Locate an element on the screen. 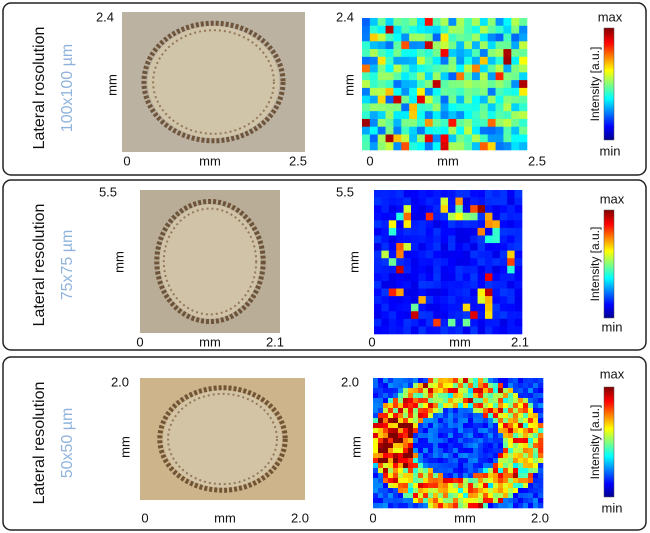 The width and height of the screenshot is (650, 533). colorbar is located at coordinates (609, 442).